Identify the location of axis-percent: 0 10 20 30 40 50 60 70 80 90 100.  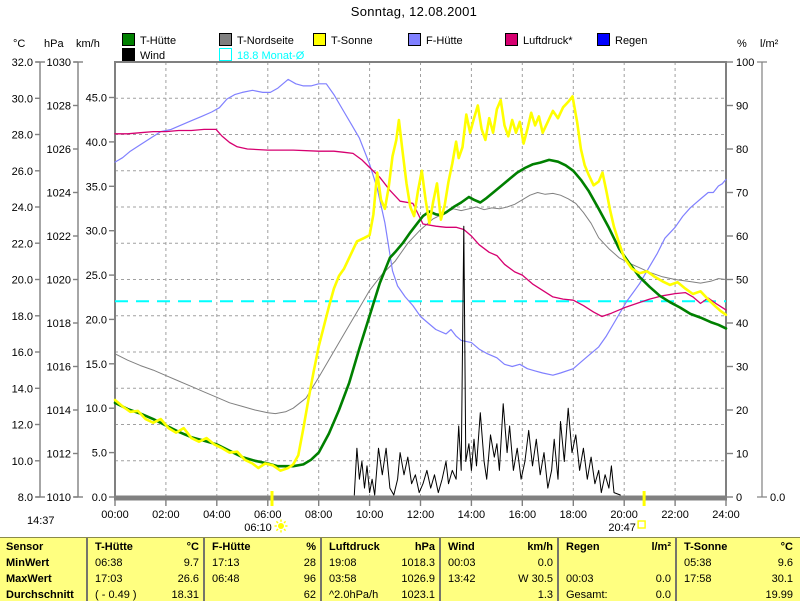
(740, 280).